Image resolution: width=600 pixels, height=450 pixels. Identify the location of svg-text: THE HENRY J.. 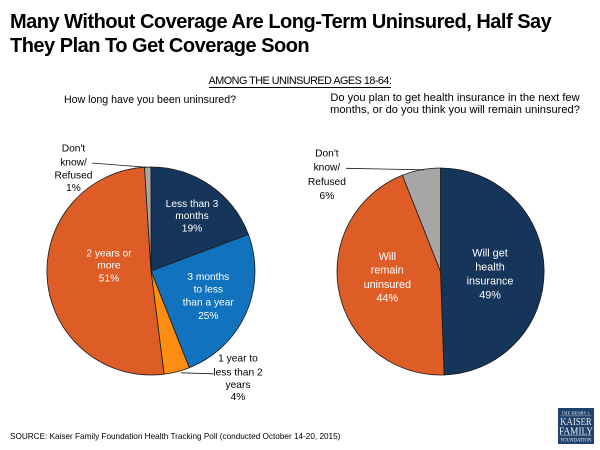
(576, 412).